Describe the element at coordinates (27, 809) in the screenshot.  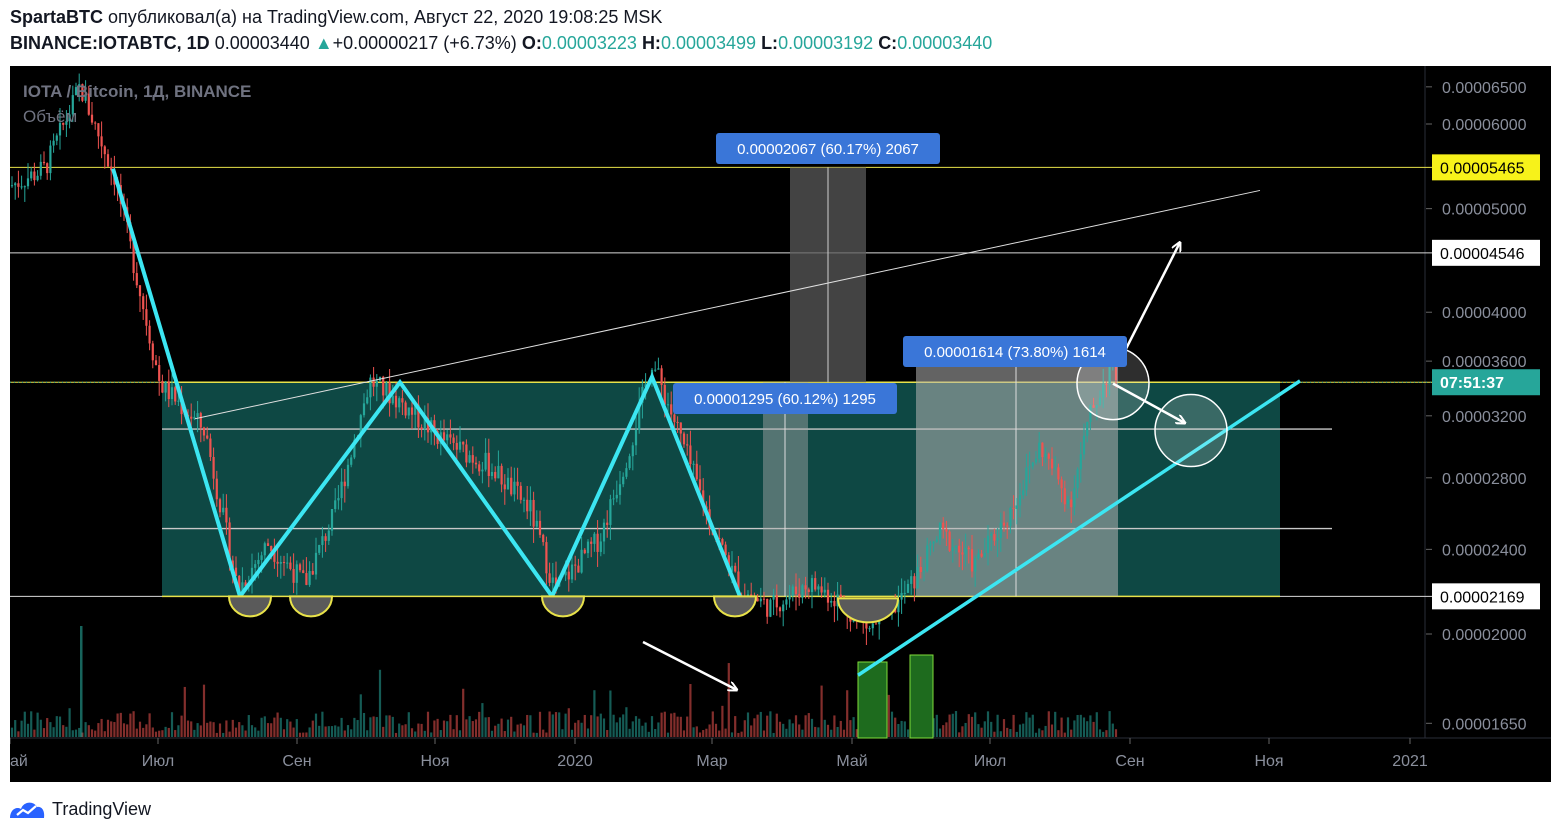
I see `tradingview-logo-icon` at that location.